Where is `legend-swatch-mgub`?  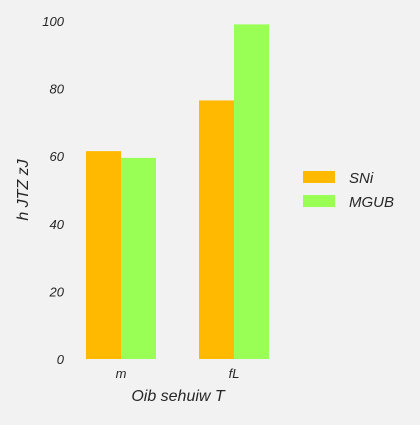
legend-swatch-mgub is located at coordinates (319, 201).